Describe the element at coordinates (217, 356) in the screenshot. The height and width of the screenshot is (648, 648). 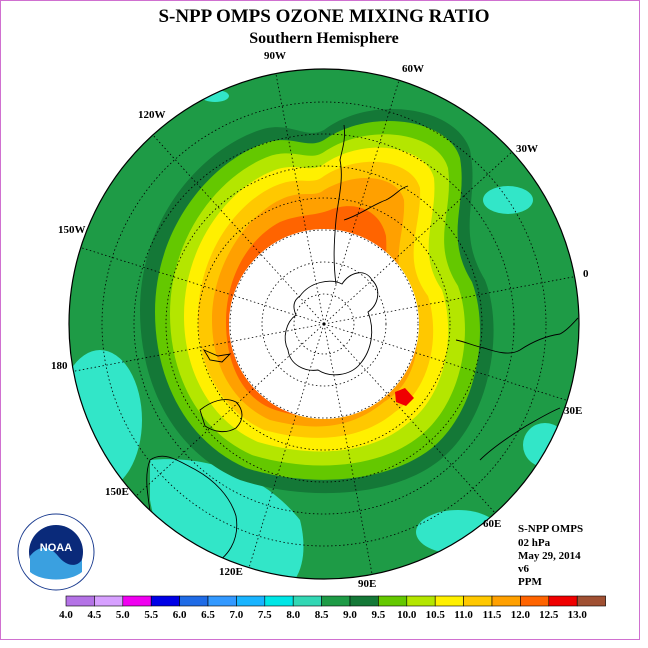
I see `tasmania-coastline` at that location.